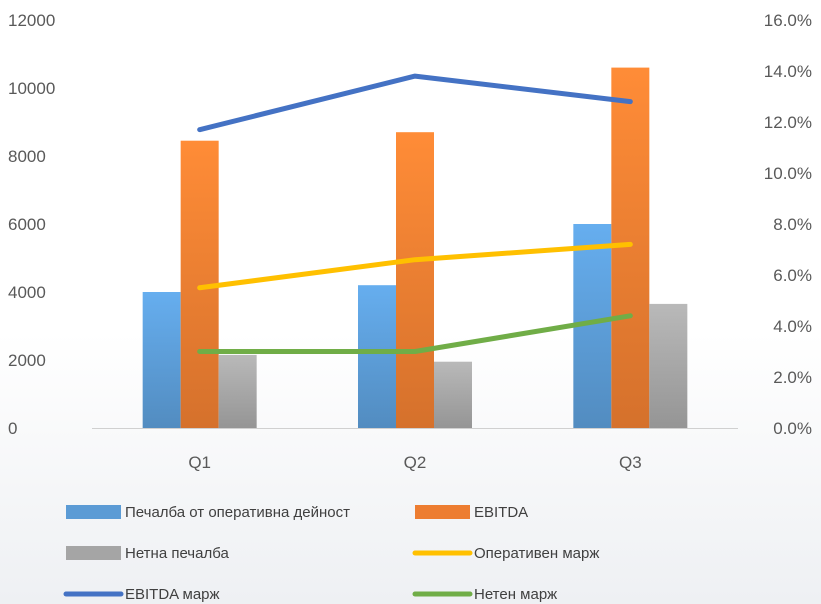  I want to click on bar-печалба-от-оперативна-дейност-q1, so click(161, 360).